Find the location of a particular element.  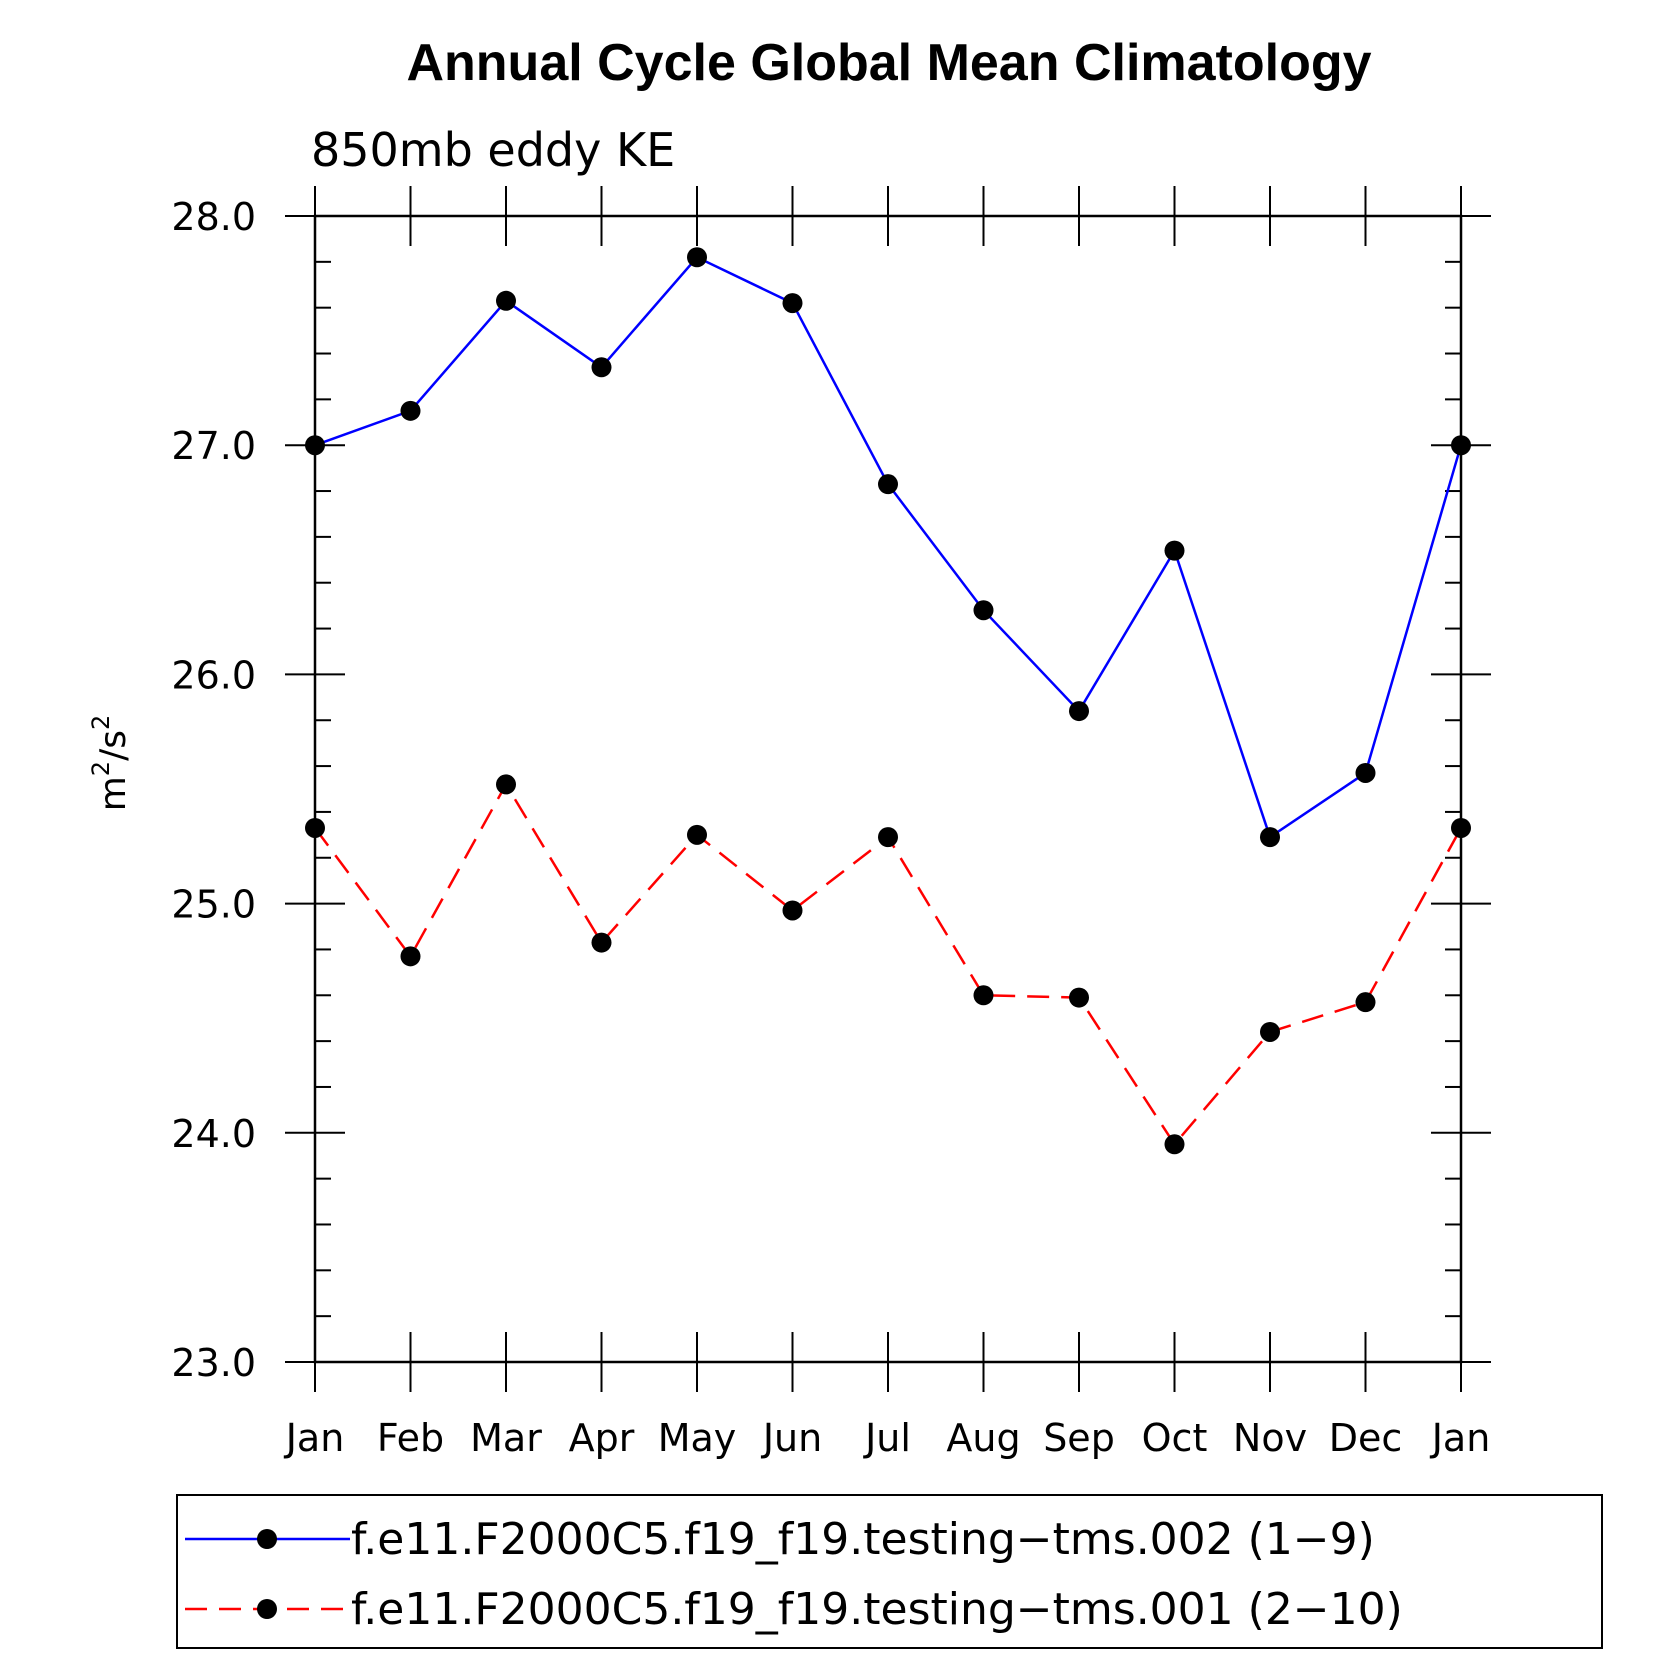

y-tick-label: 25.0 is located at coordinates (213, 905).